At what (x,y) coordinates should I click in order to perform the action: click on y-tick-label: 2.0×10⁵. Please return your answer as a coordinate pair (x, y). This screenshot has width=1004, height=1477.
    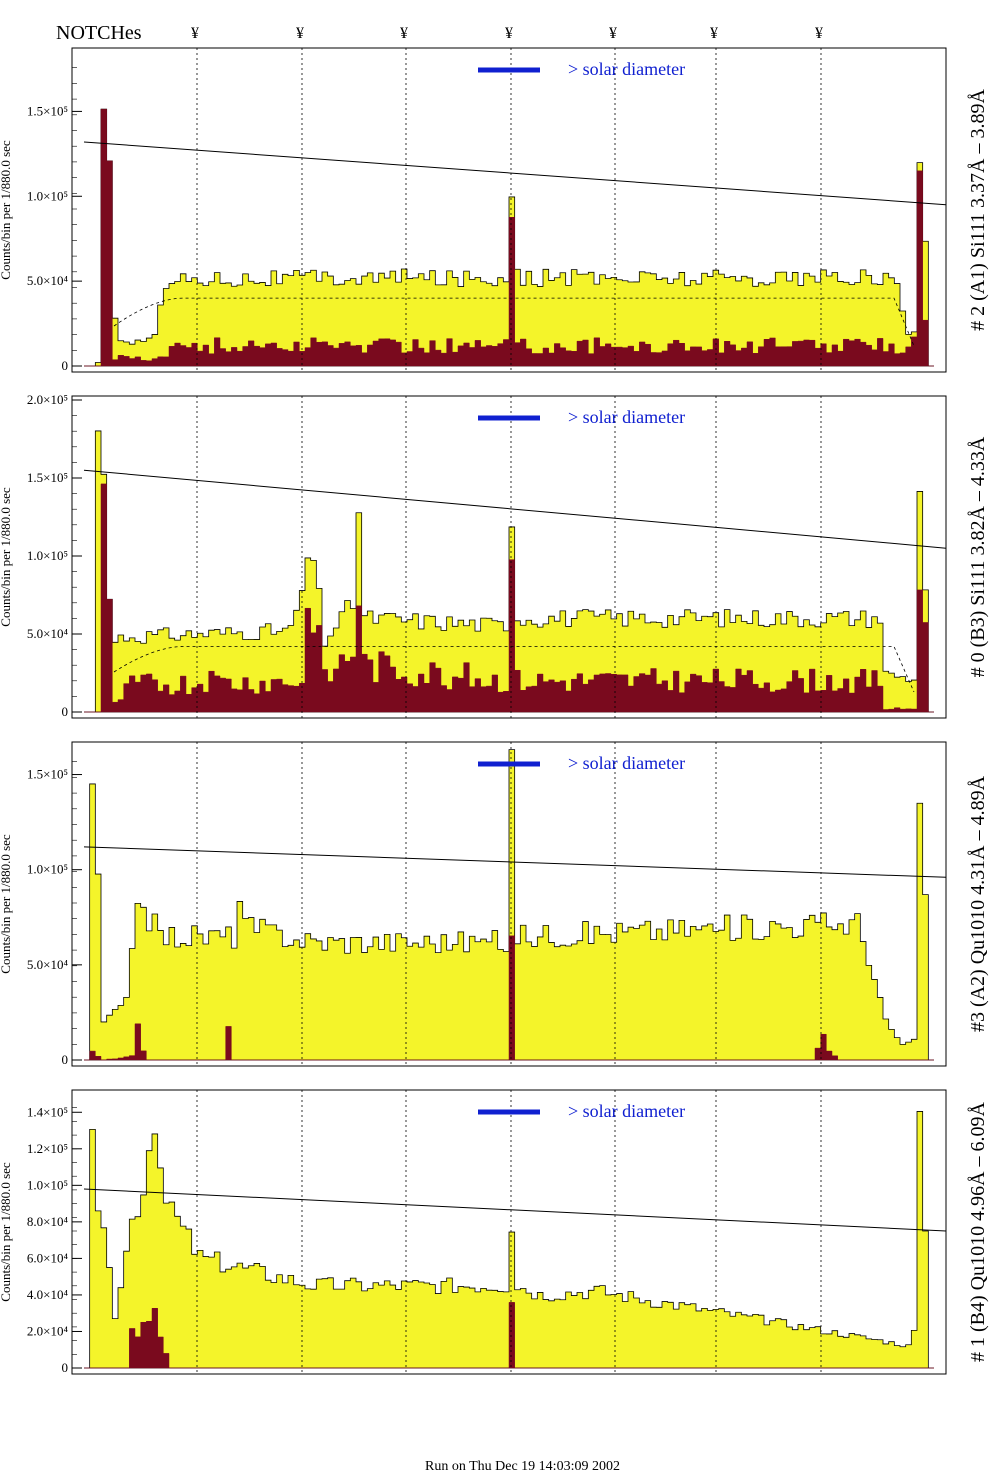
    Looking at the image, I should click on (47, 399).